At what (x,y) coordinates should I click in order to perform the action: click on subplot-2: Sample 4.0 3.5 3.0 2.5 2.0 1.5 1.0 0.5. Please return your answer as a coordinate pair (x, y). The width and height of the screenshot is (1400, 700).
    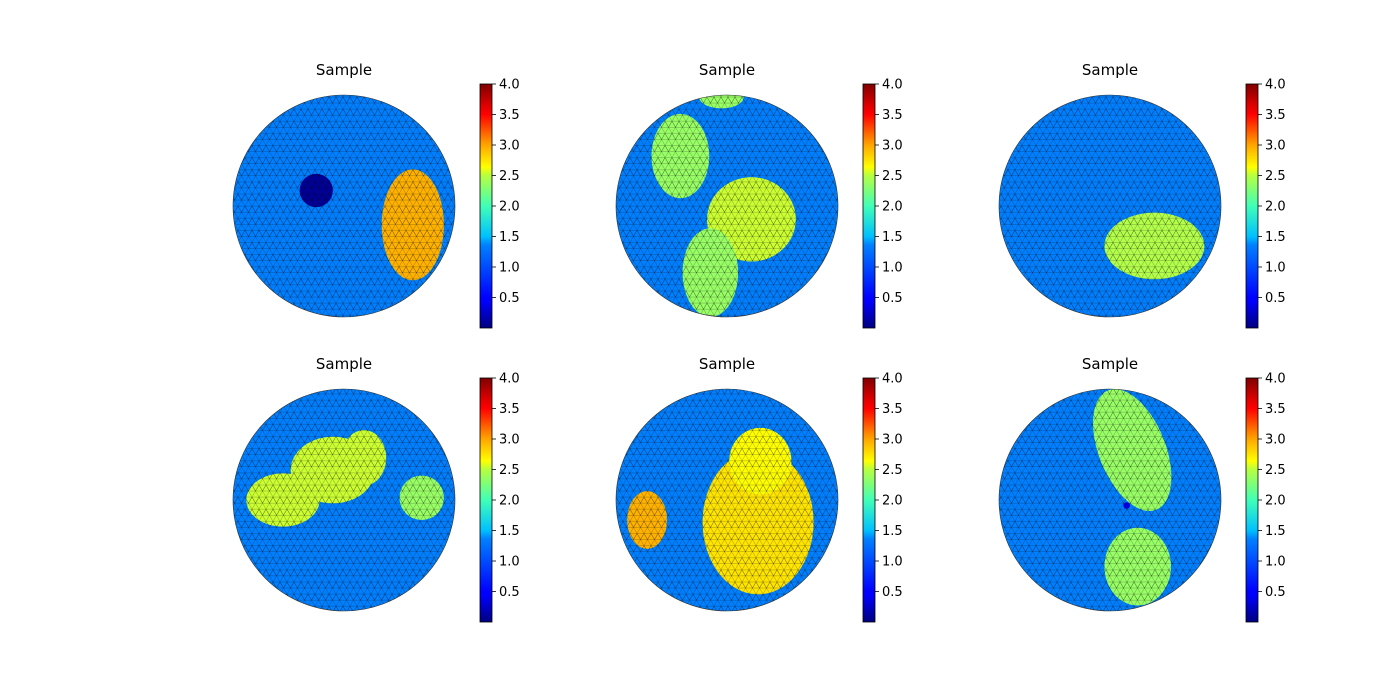
    Looking at the image, I should click on (759, 195).